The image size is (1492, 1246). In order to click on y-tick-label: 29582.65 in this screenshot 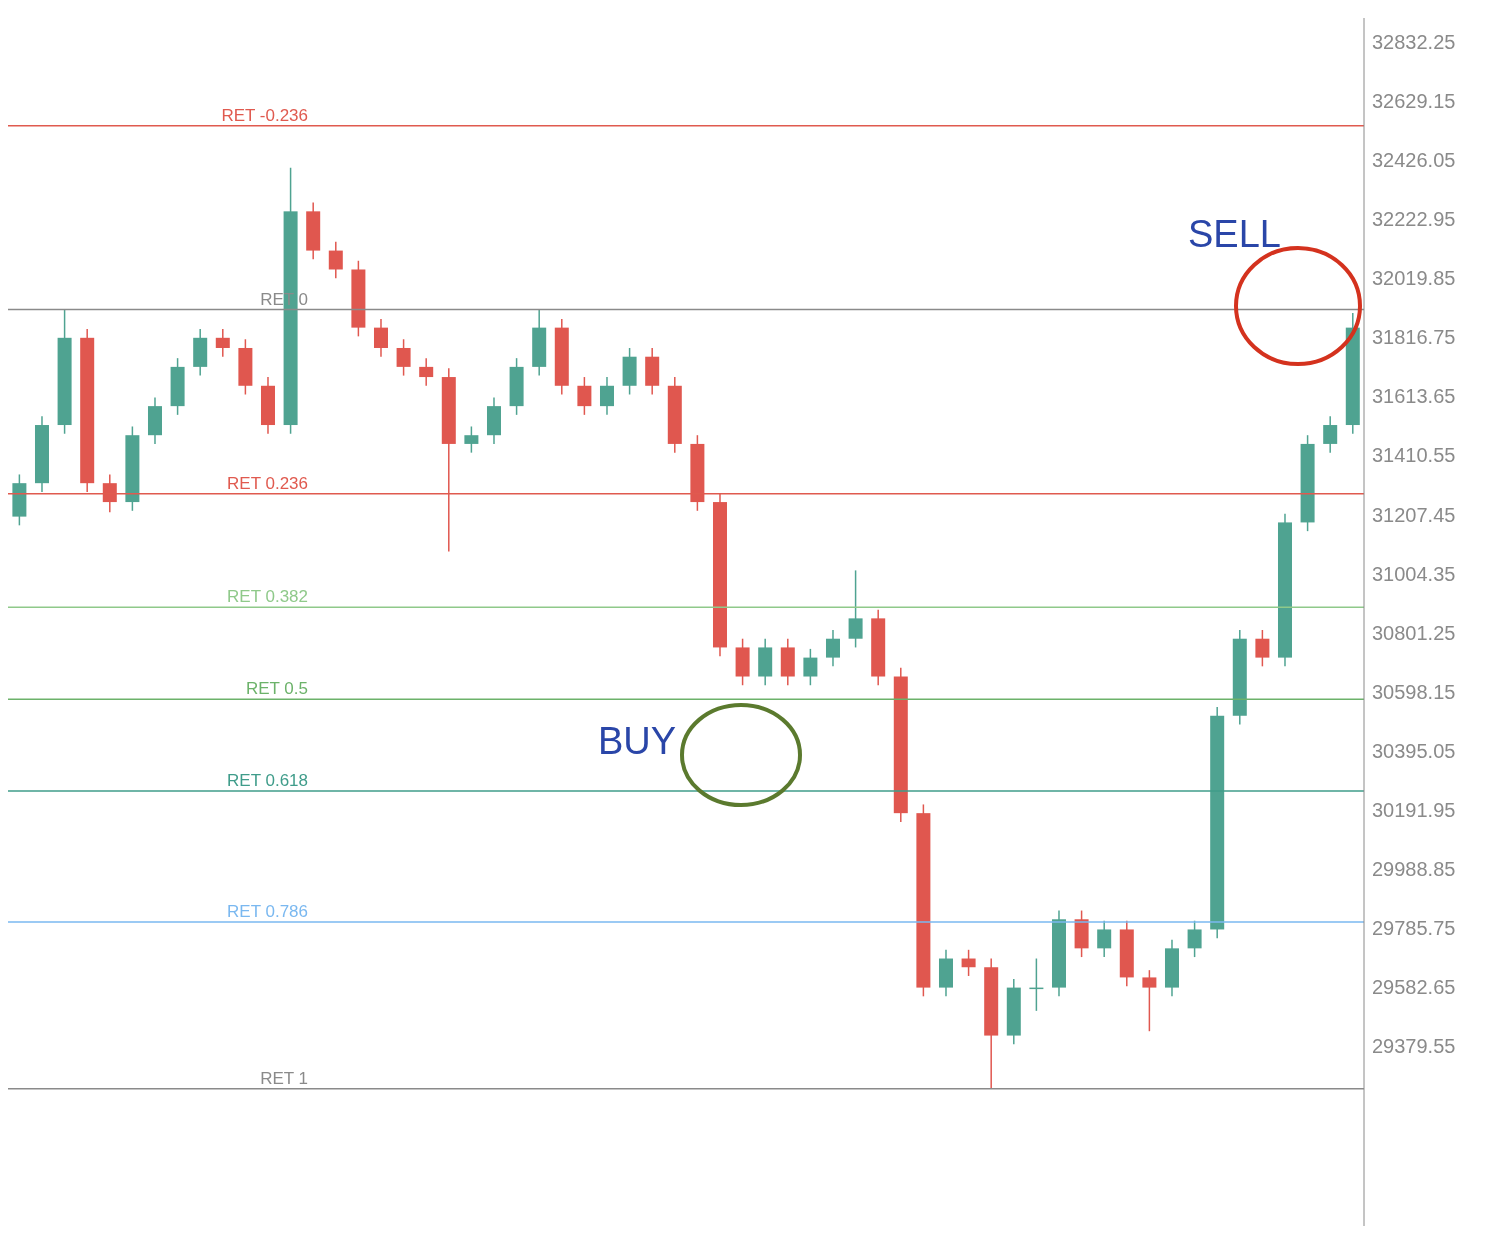, I will do `click(1414, 986)`.